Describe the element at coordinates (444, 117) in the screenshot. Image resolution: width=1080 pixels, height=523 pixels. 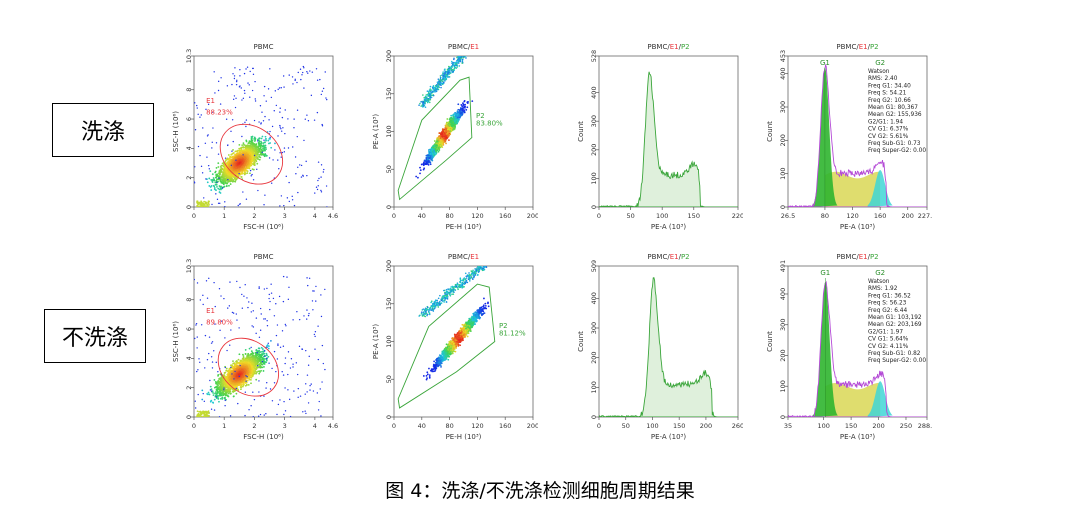
I see `plot-area` at that location.